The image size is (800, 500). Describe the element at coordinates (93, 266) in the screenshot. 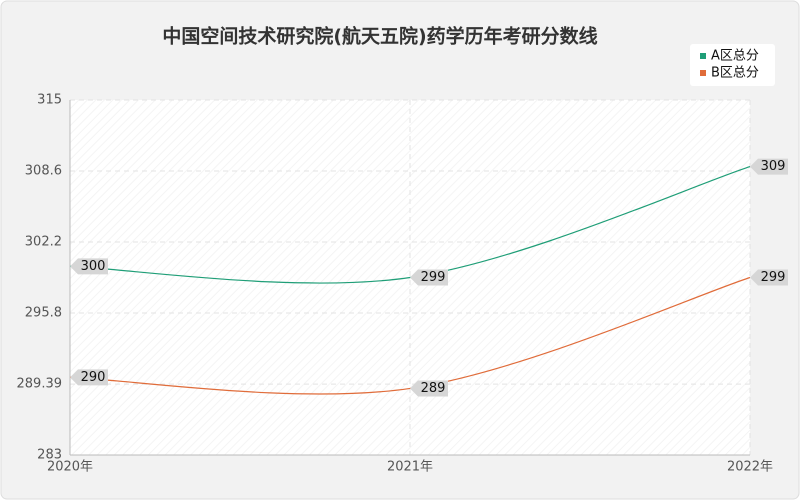

I see `value-label: 300` at that location.